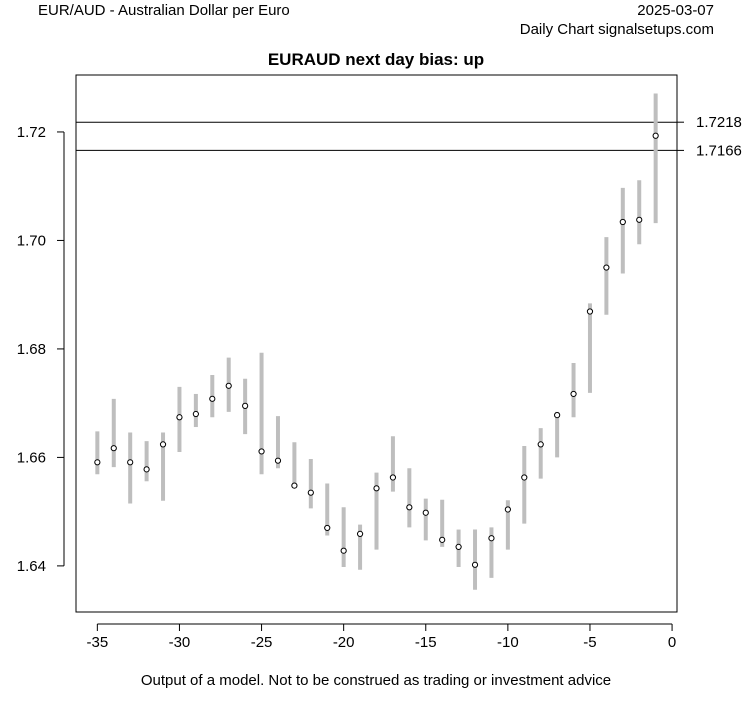  What do you see at coordinates (719, 122) in the screenshot?
I see `reference-label: 1.7218` at bounding box center [719, 122].